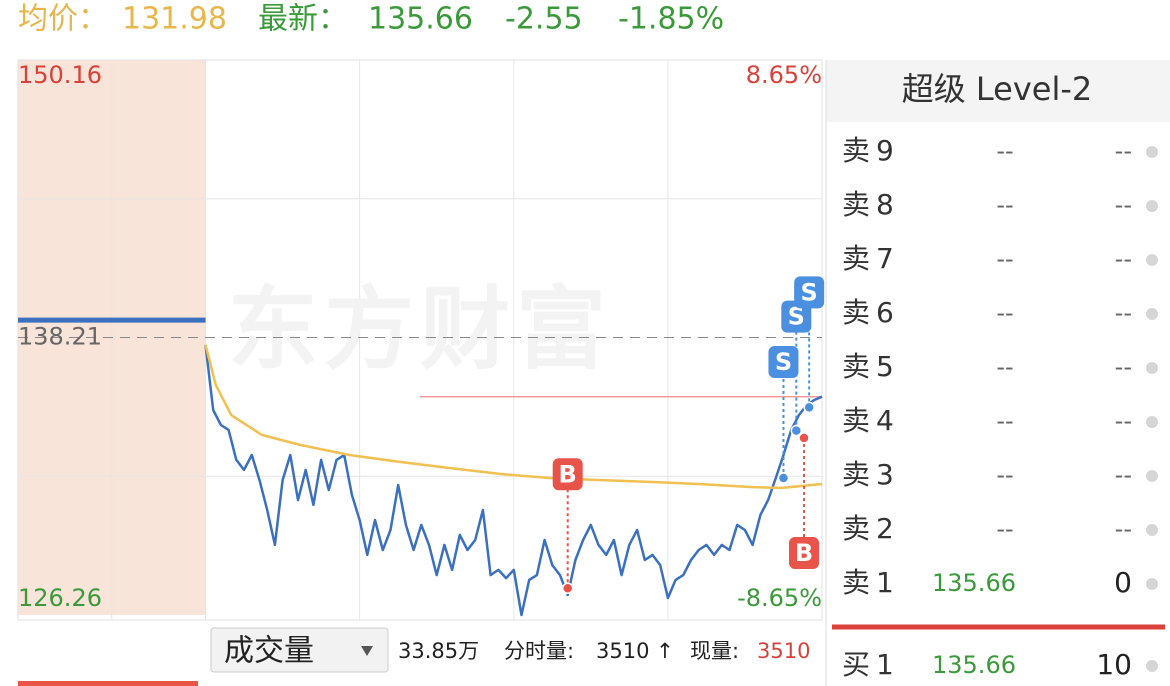  I want to click on row-label: 卖9, so click(871, 150).